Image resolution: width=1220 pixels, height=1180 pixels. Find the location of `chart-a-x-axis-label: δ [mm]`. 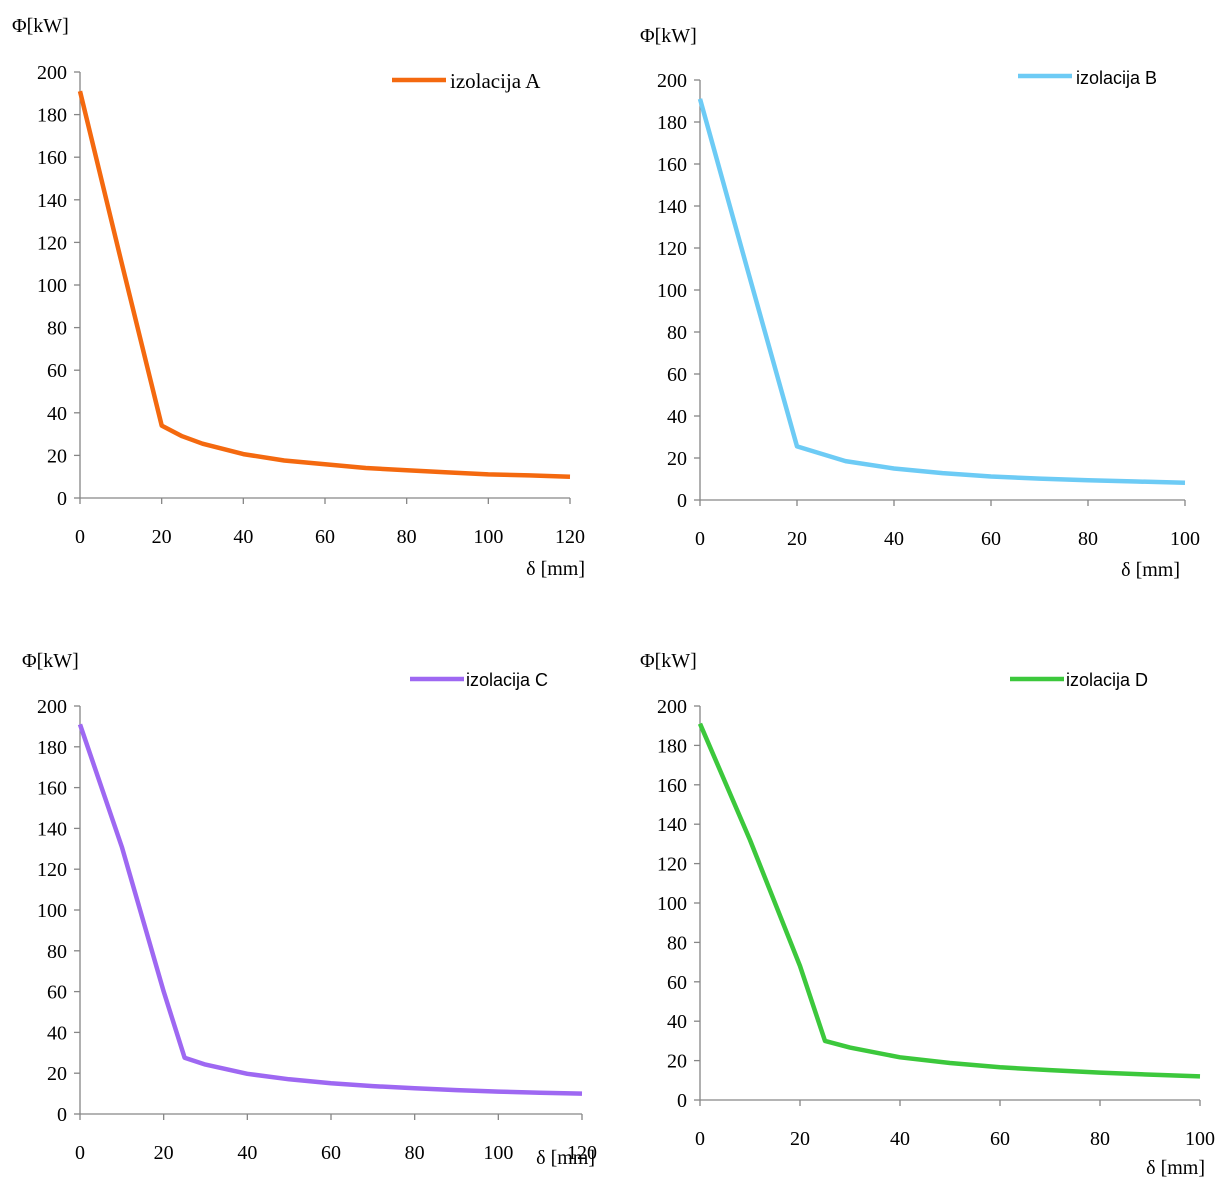

chart-a-x-axis-label: δ [mm] is located at coordinates (555, 569).